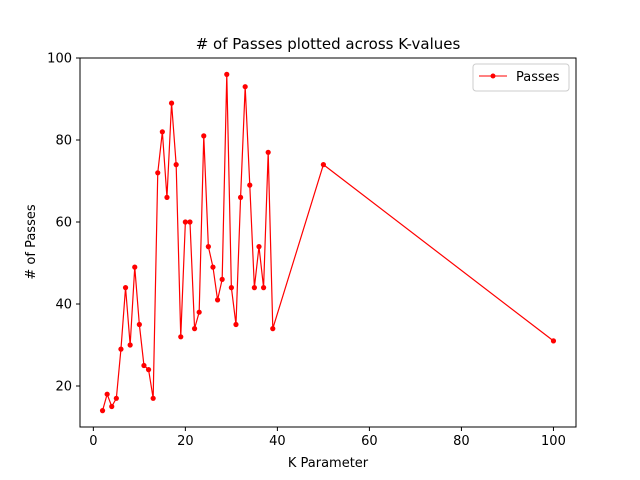  Describe the element at coordinates (93, 441) in the screenshot. I see `x-tick-label: 0` at that location.